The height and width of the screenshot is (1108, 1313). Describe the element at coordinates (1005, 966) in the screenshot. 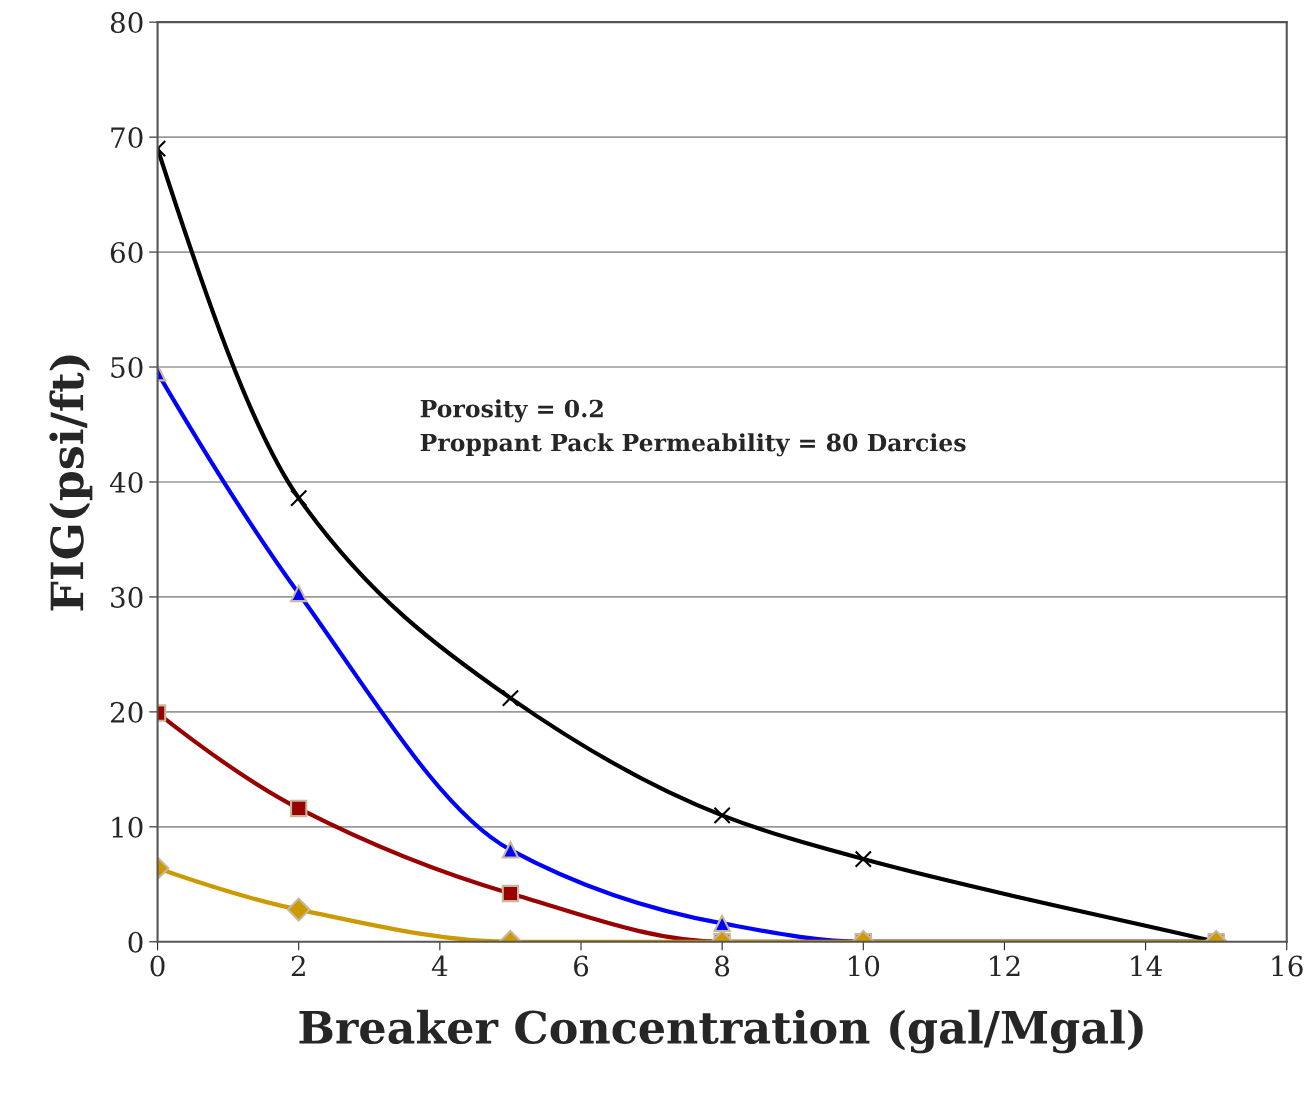

I see `x-tick-label: 12` at that location.